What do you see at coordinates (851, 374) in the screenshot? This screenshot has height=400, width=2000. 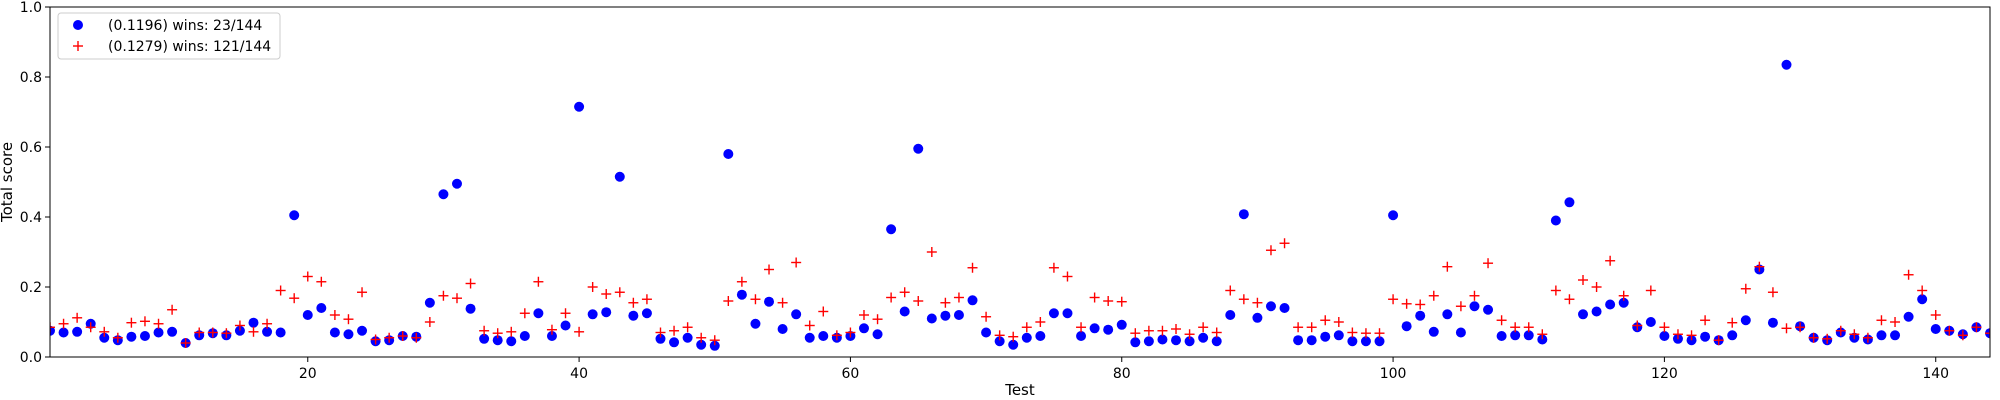 I see `x-tick-label: 60` at bounding box center [851, 374].